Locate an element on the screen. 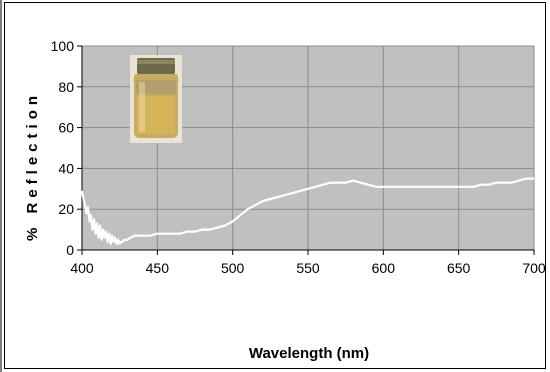 The width and height of the screenshot is (550, 372). x-tick-label: 650 is located at coordinates (459, 268).